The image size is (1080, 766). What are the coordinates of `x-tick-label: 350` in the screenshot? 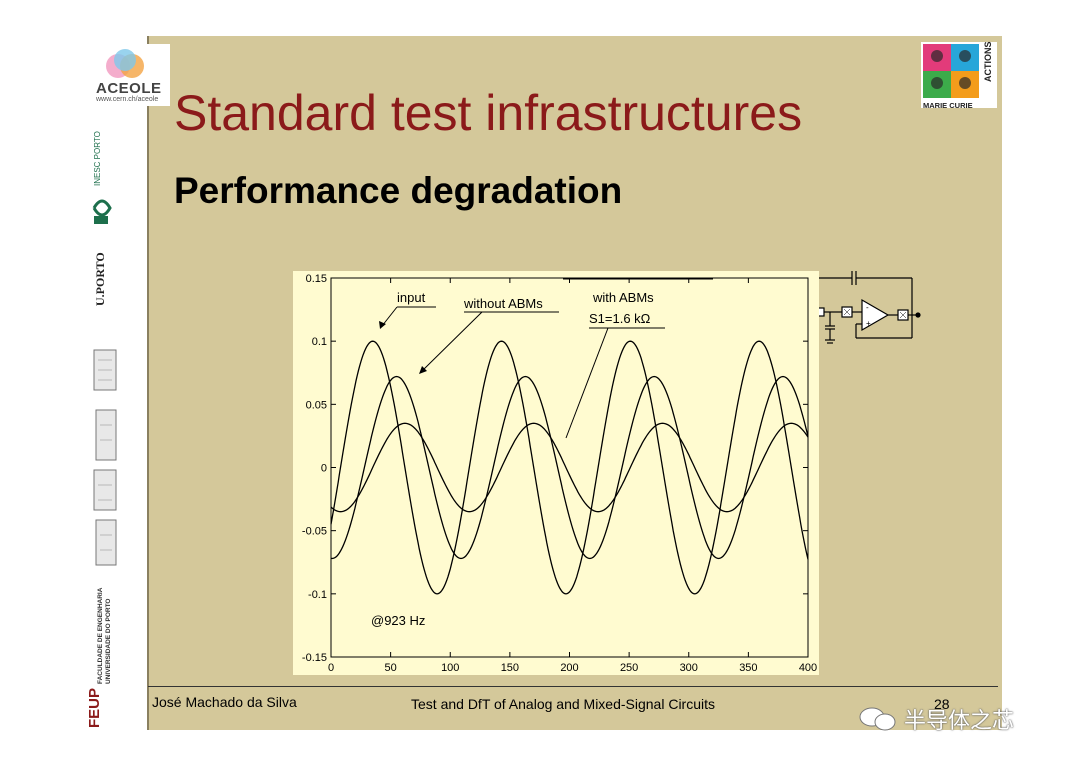 It's located at (748, 668).